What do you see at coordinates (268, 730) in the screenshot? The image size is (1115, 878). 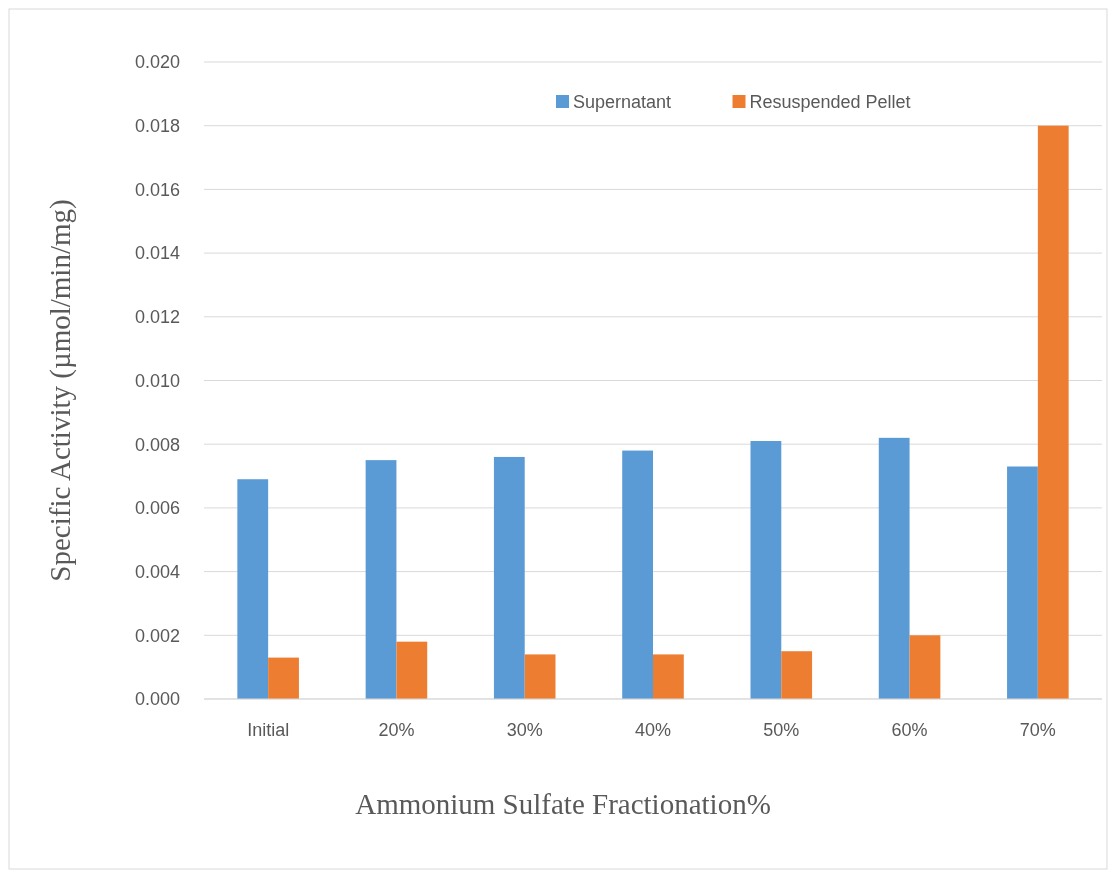 I see `x-tick-label: Initial` at bounding box center [268, 730].